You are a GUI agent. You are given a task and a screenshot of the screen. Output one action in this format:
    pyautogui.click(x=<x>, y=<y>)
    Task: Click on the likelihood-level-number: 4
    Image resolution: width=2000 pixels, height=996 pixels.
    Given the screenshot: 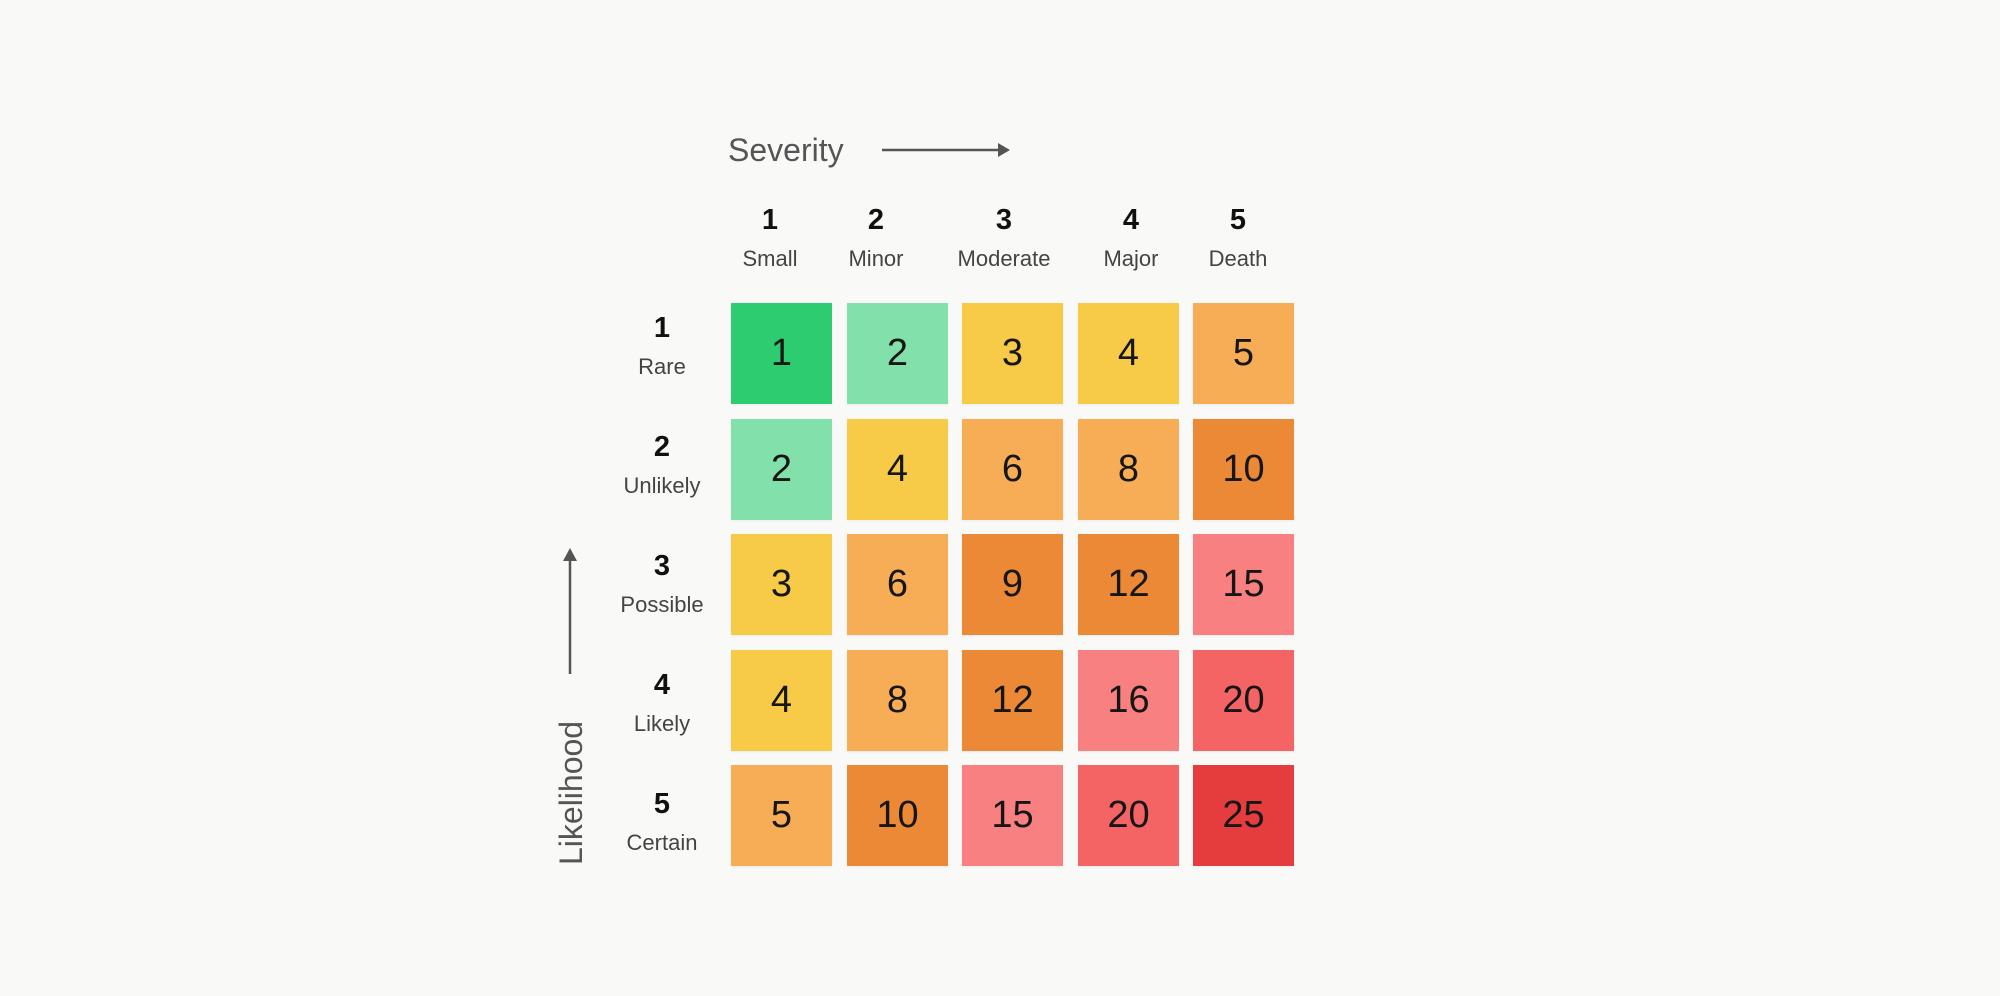 What is the action you would take?
    pyautogui.click(x=662, y=685)
    